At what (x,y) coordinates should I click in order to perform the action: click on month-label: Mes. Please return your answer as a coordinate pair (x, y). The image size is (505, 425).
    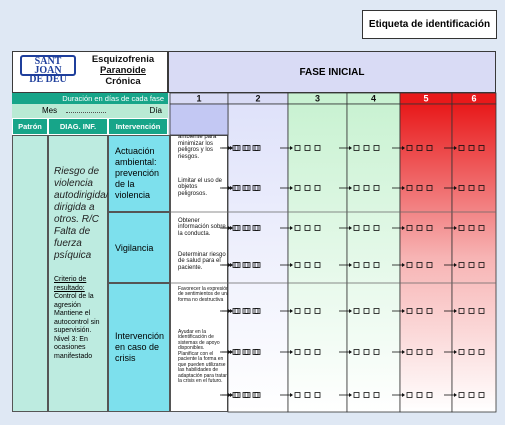
    Looking at the image, I should click on (50, 110).